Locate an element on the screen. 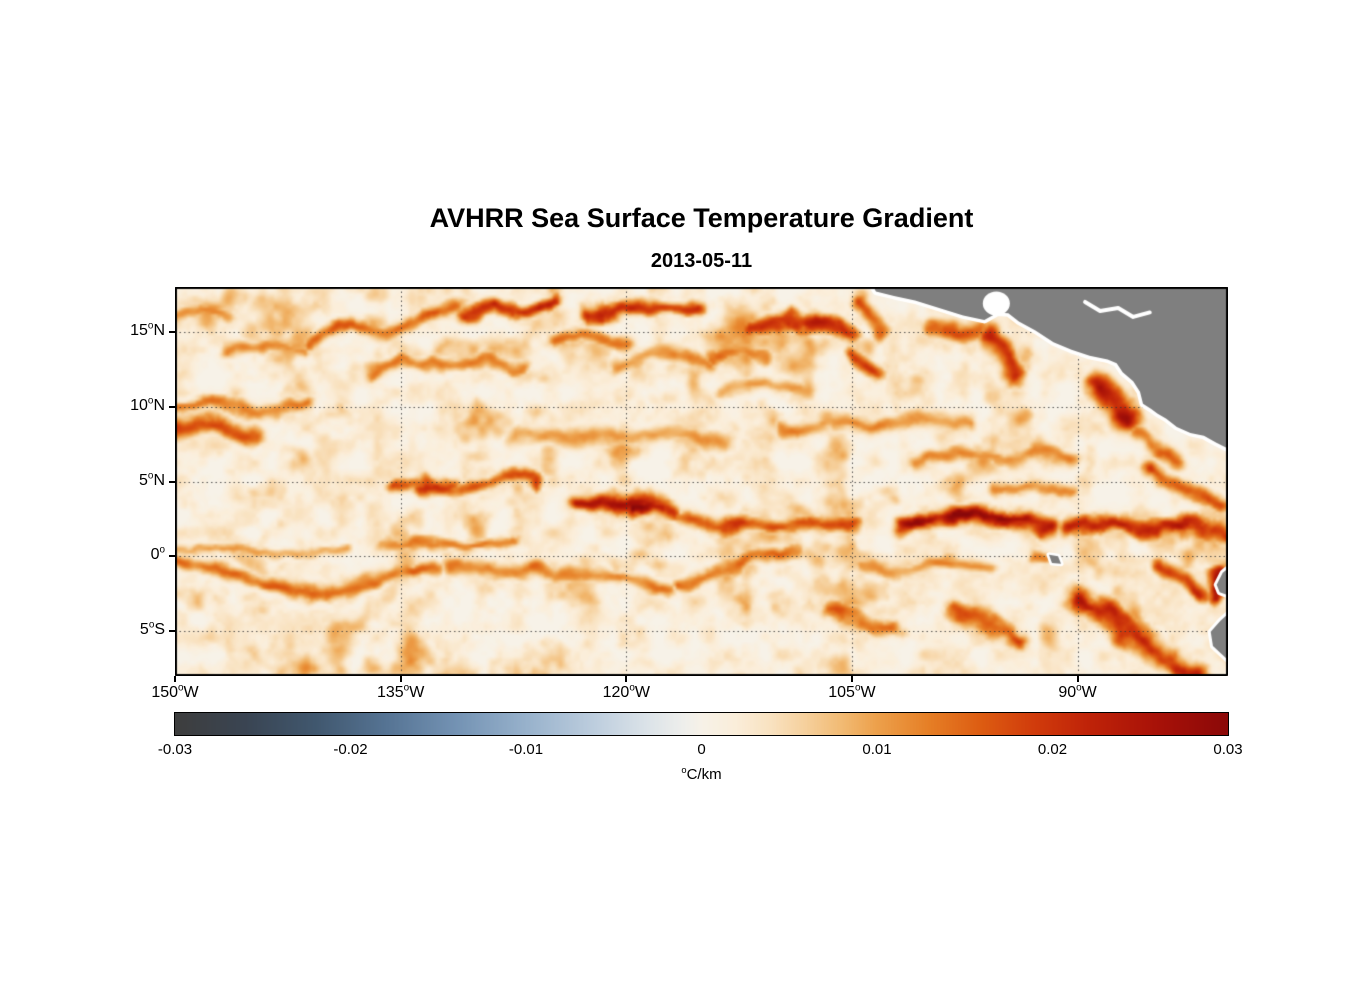 The image size is (1356, 1000). colorbar-tick-label: -0.02 is located at coordinates (350, 749).